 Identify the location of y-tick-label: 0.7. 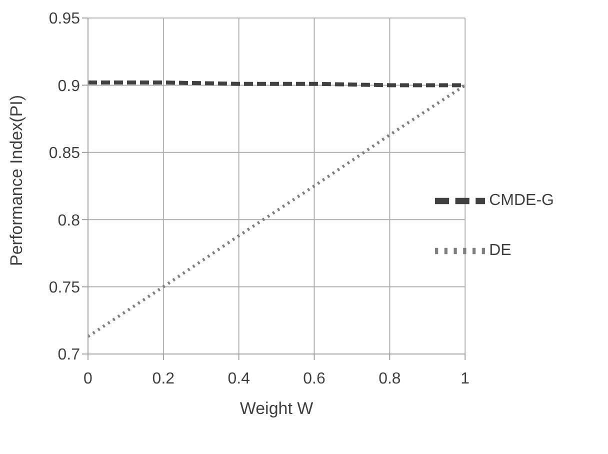
(69, 355).